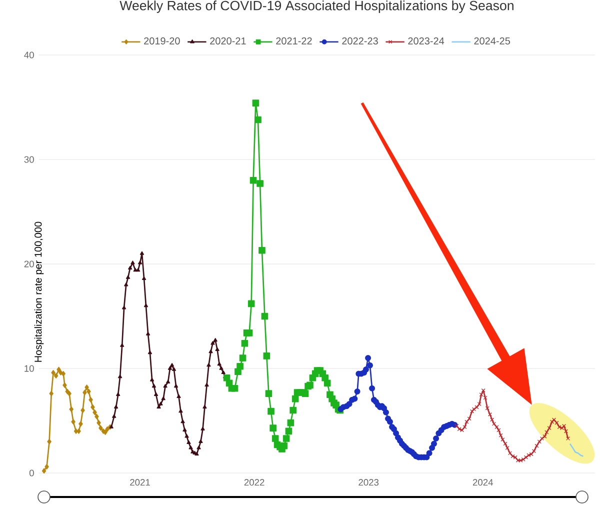 The height and width of the screenshot is (516, 600). What do you see at coordinates (426, 40) in the screenshot?
I see `legend-label: 2023-24` at bounding box center [426, 40].